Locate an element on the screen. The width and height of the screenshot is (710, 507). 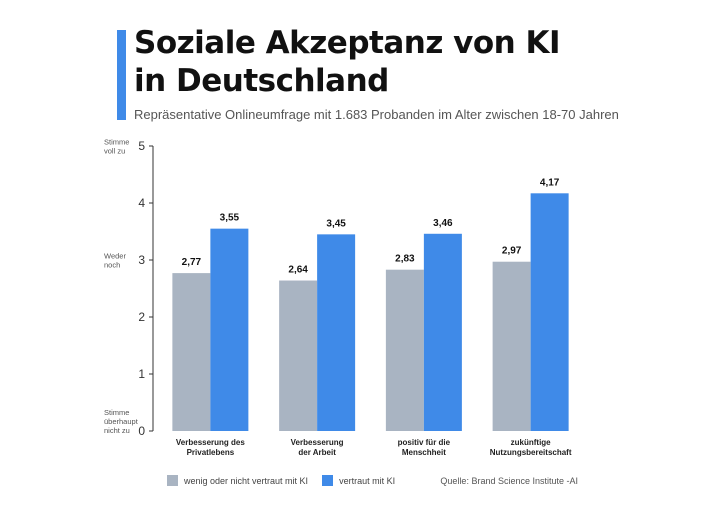
y-tick-label-3: 3 is located at coordinates (141, 260).